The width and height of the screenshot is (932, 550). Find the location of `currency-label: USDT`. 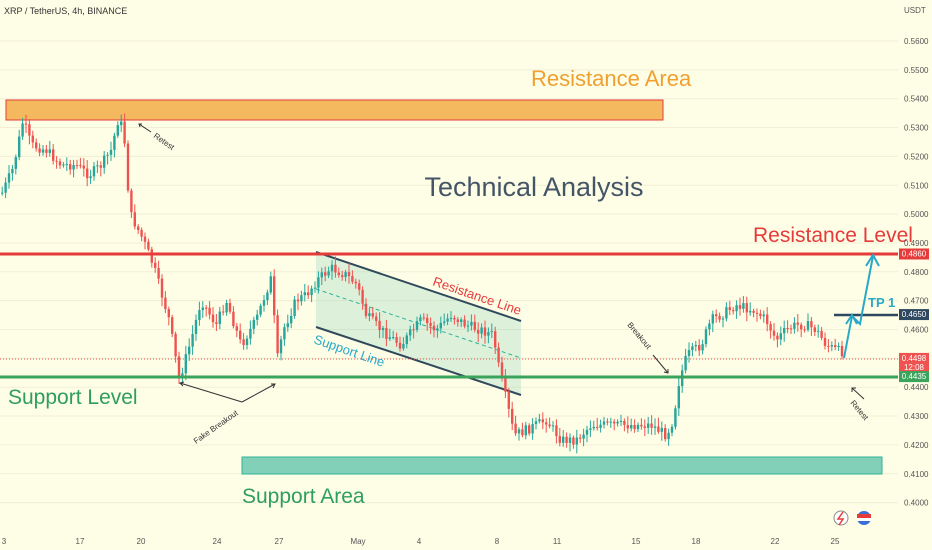

currency-label: USDT is located at coordinates (915, 10).